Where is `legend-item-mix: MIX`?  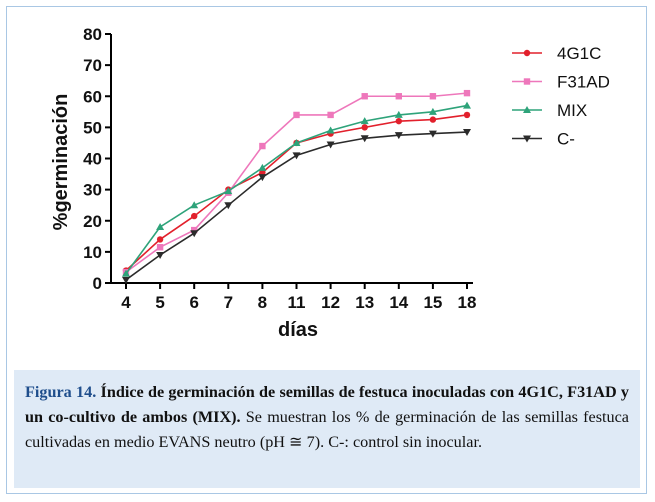 legend-item-mix: MIX is located at coordinates (549, 110).